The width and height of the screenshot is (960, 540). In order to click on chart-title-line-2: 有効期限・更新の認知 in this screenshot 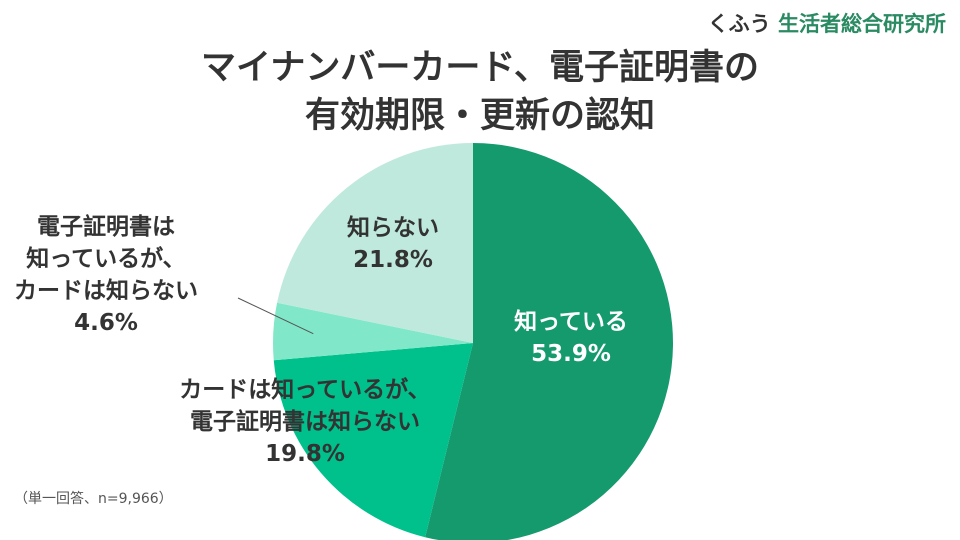, I will do `click(479, 116)`.